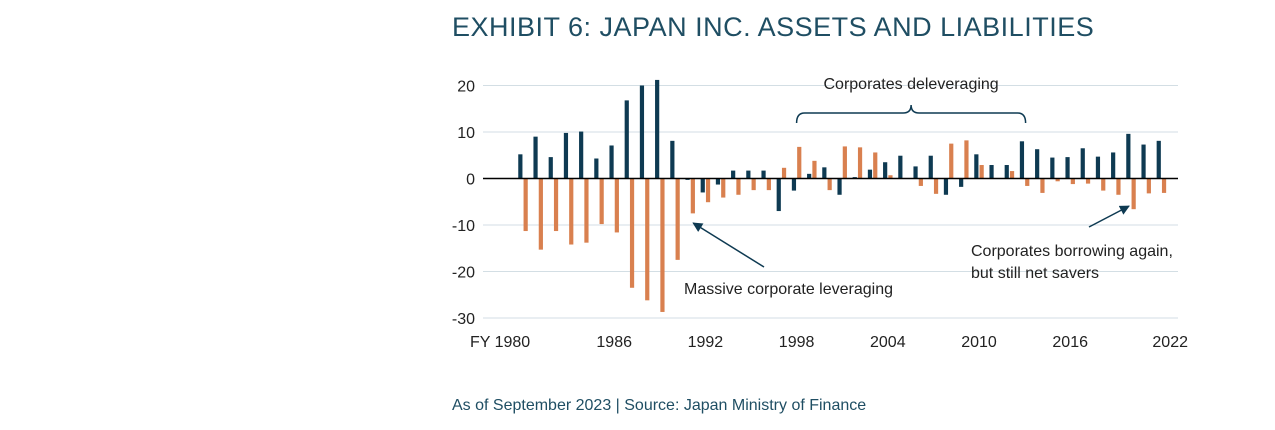 Image resolution: width=1275 pixels, height=430 pixels. What do you see at coordinates (1035, 273) in the screenshot?
I see `borrowing-label-line-2: but still net savers` at bounding box center [1035, 273].